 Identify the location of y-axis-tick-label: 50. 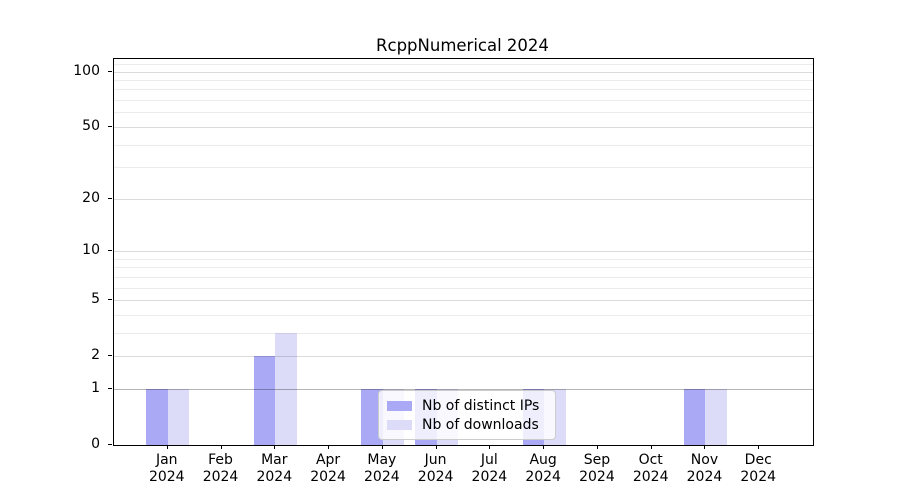
(91, 125).